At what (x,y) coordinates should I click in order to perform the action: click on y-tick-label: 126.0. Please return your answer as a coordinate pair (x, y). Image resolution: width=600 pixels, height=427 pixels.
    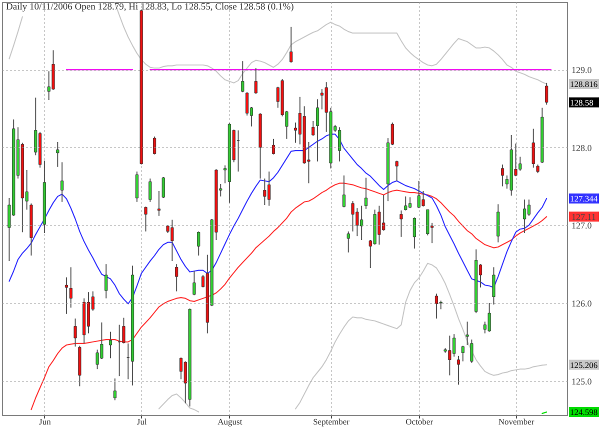
    Looking at the image, I should click on (582, 303).